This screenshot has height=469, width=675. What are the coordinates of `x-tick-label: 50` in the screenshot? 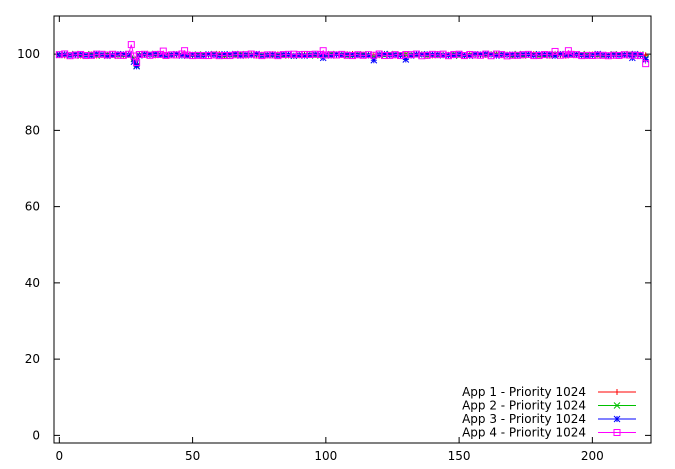 It's located at (192, 456).